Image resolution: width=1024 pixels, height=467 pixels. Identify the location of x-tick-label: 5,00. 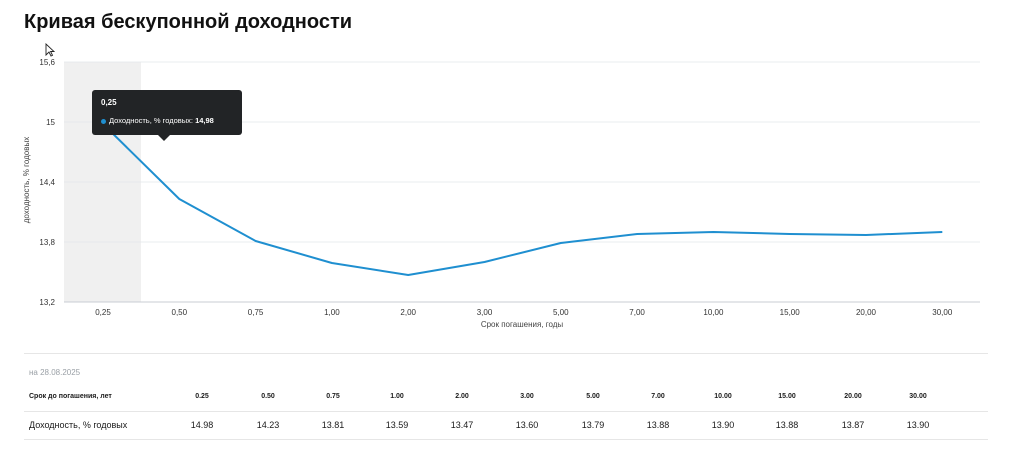
(561, 312).